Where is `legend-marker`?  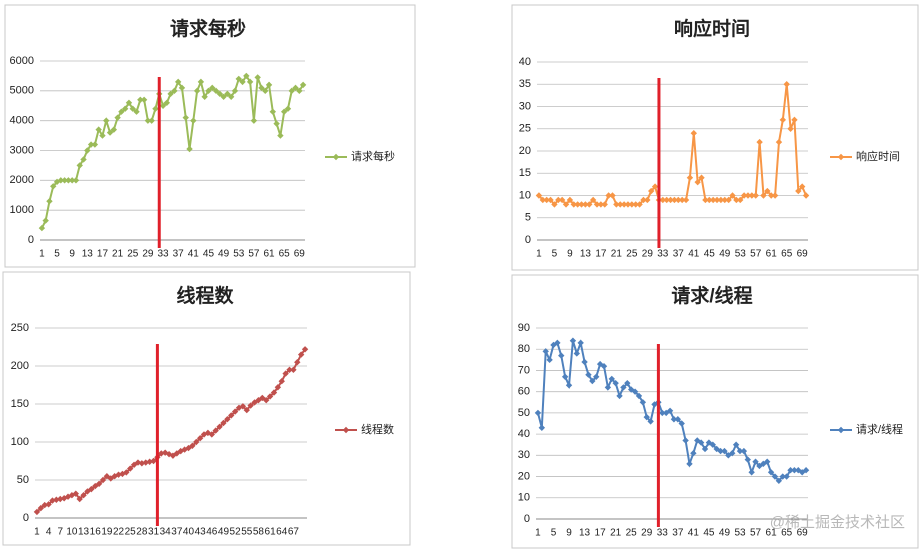
legend-marker is located at coordinates (841, 430).